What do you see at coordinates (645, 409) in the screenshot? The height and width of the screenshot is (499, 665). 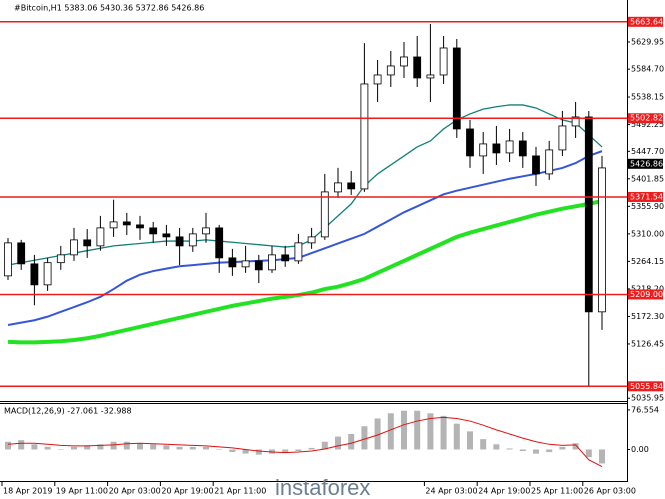 I see `y-tick-label: 76.554` at bounding box center [645, 409].